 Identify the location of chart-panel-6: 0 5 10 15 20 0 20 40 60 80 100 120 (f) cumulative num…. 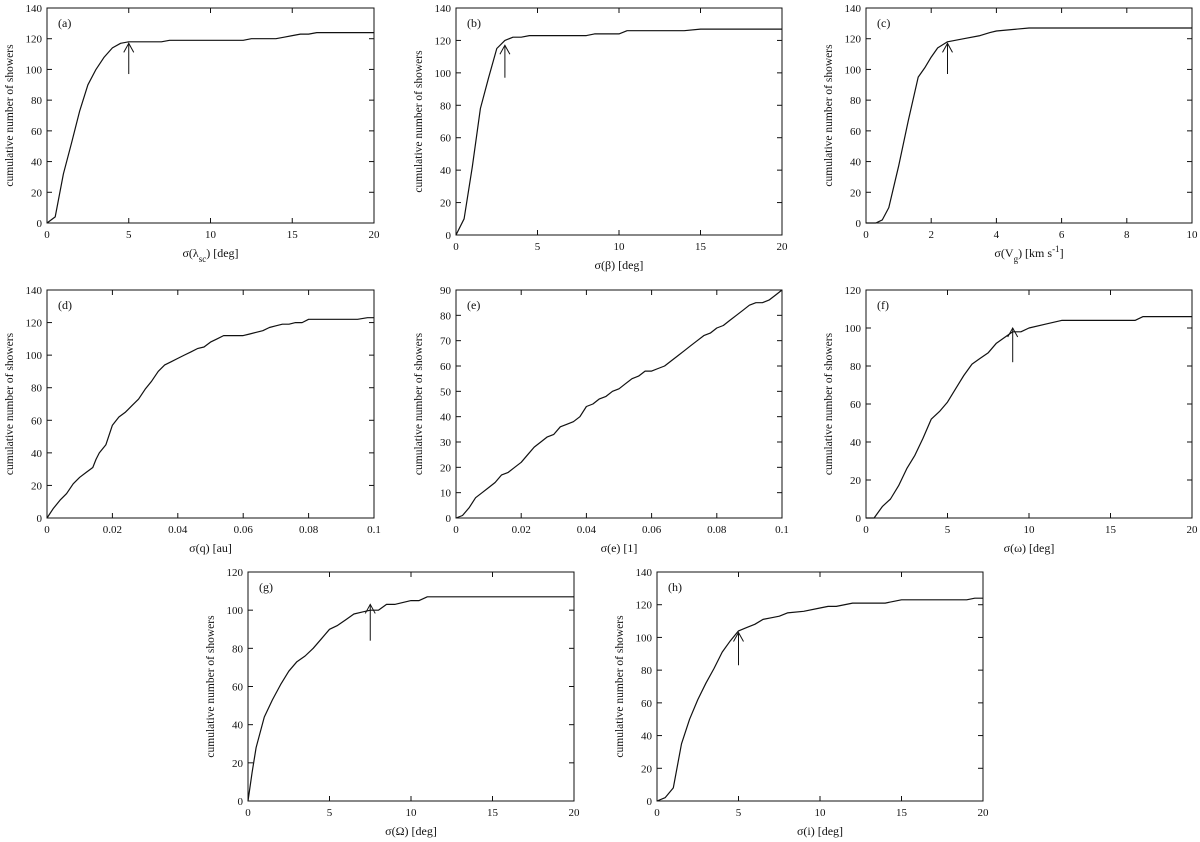
(1010, 420).